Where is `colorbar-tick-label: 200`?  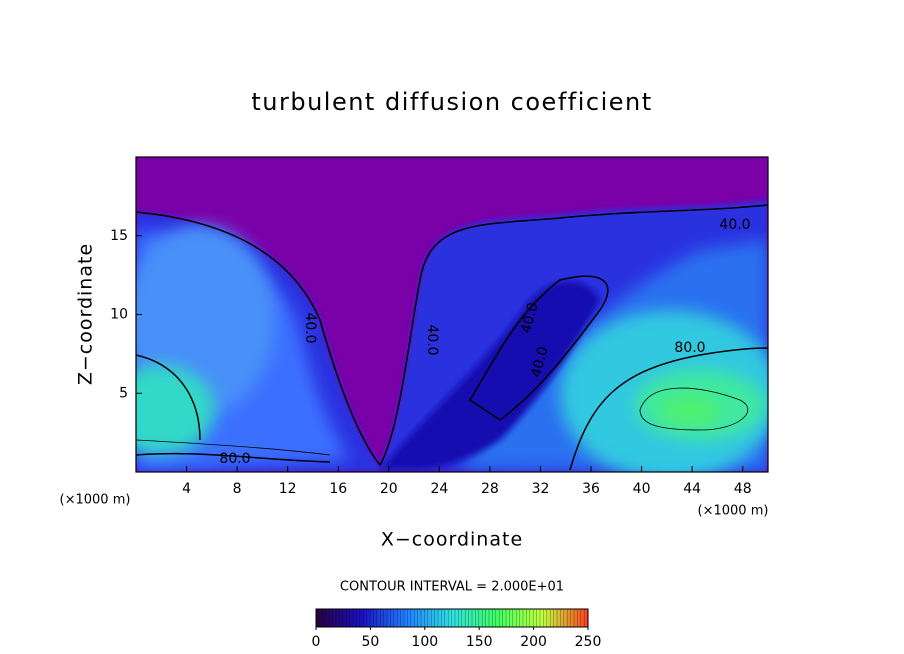
colorbar-tick-label: 200 is located at coordinates (533, 642).